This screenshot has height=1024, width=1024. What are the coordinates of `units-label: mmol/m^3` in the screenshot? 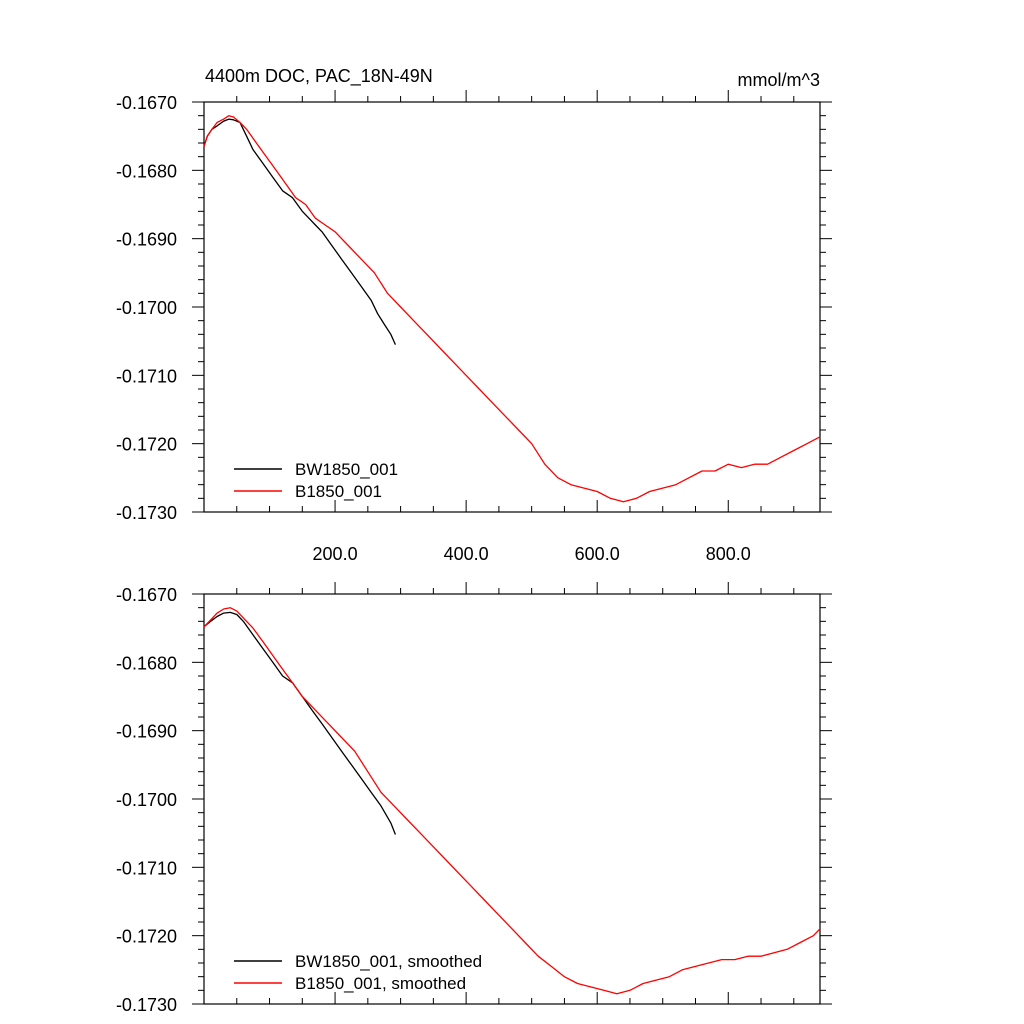 It's located at (779, 80).